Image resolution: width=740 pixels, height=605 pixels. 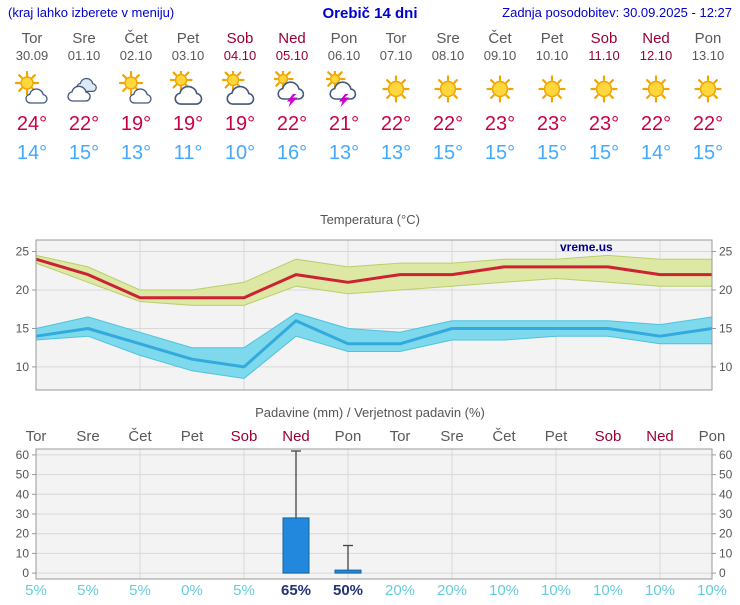 What do you see at coordinates (32, 89) in the screenshot?
I see `partly-sunny-icon` at bounding box center [32, 89].